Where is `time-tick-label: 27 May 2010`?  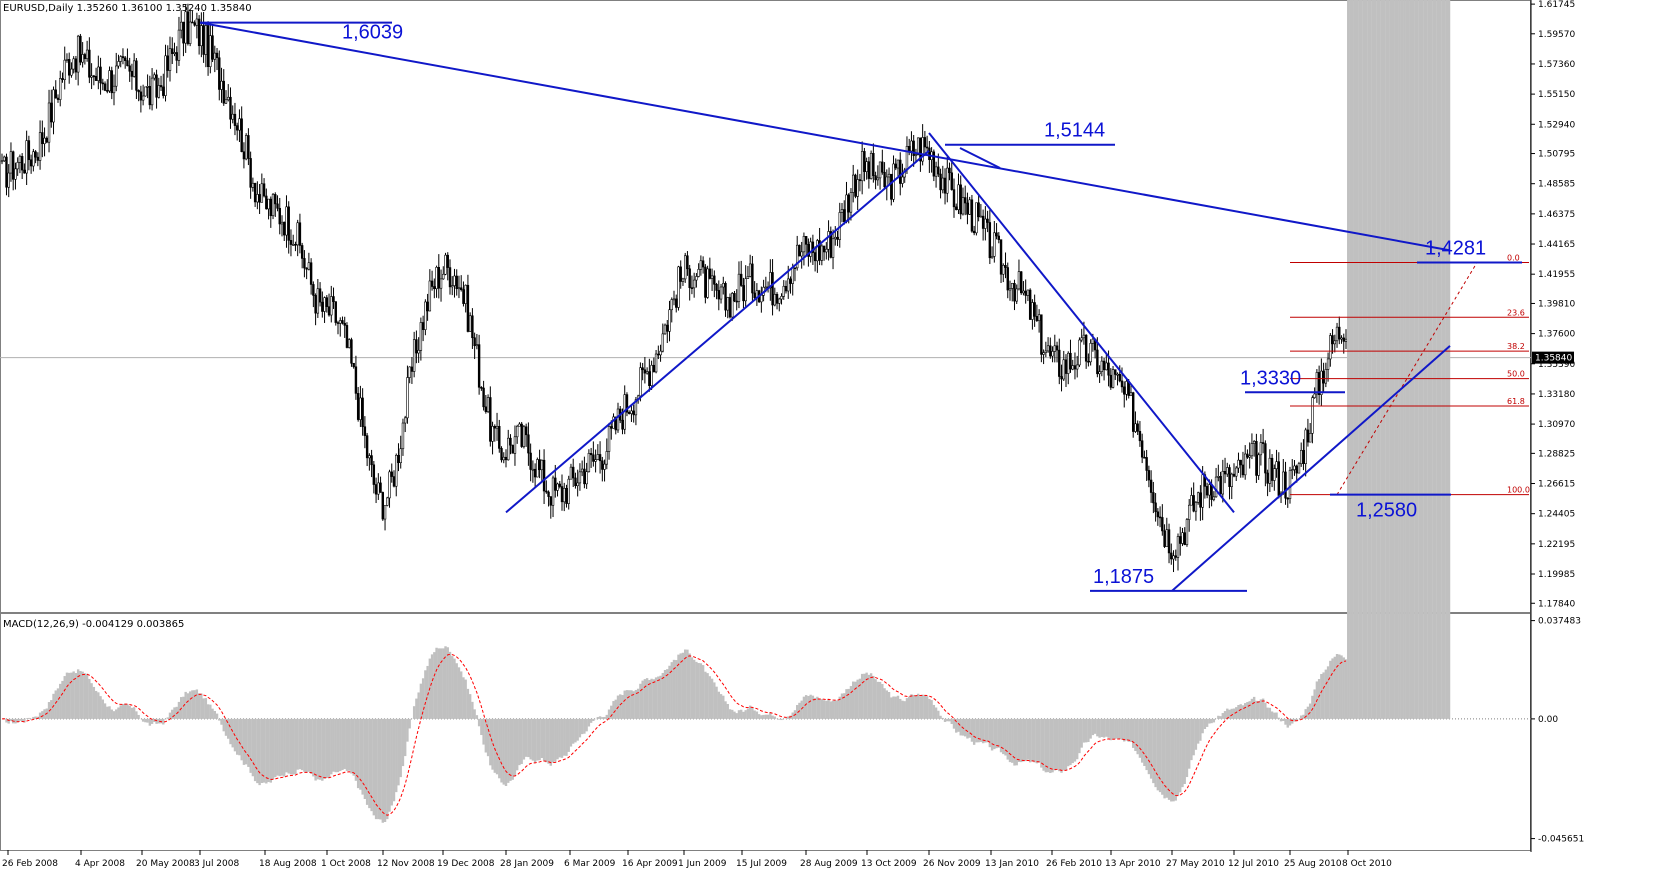 time-tick-label: 27 May 2010 is located at coordinates (1195, 864).